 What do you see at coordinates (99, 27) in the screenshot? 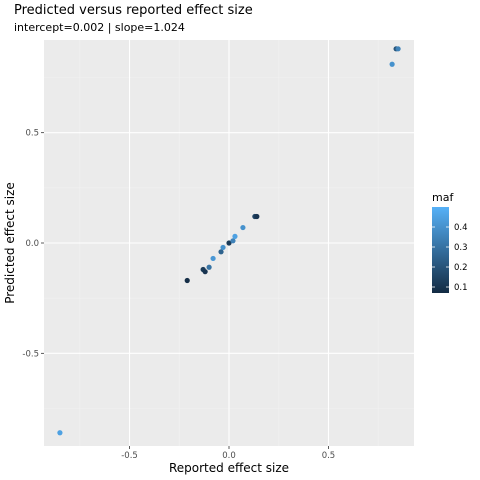
I see `chart-subtitle: intercept=0.002 | slope=1.024` at bounding box center [99, 27].